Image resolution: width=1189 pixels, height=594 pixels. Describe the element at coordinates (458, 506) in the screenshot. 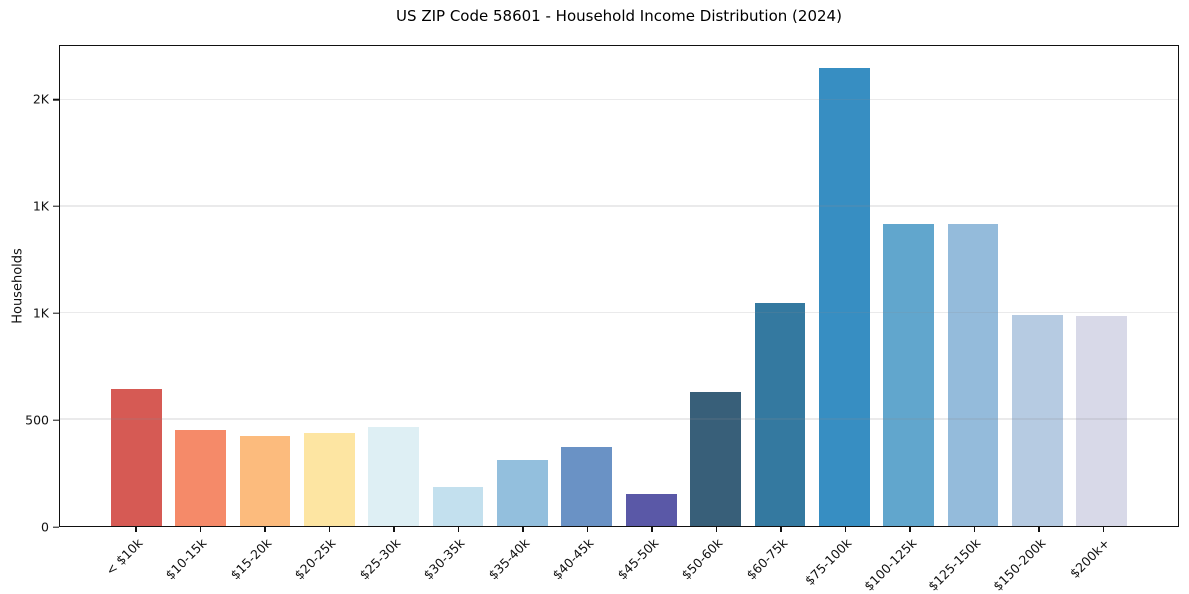

I see `bar-$30-35k` at that location.